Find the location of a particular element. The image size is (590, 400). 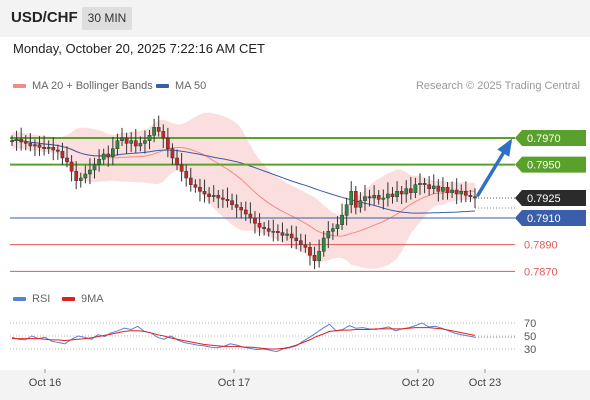

timeframe-button: 30 MIN is located at coordinates (107, 18).